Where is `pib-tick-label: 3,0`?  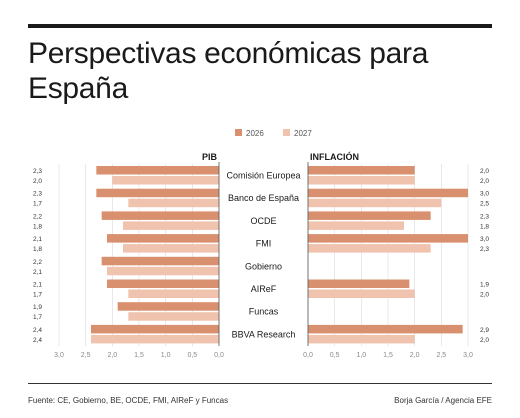
pib-tick-label: 3,0 is located at coordinates (59, 355).